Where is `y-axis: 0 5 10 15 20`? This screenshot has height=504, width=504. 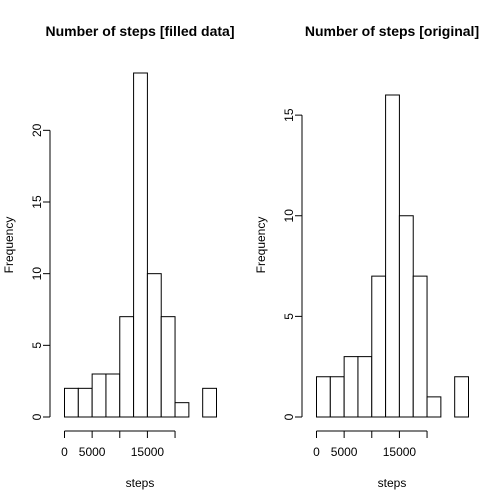
y-axis: 0 5 10 15 20 is located at coordinates (40, 271).